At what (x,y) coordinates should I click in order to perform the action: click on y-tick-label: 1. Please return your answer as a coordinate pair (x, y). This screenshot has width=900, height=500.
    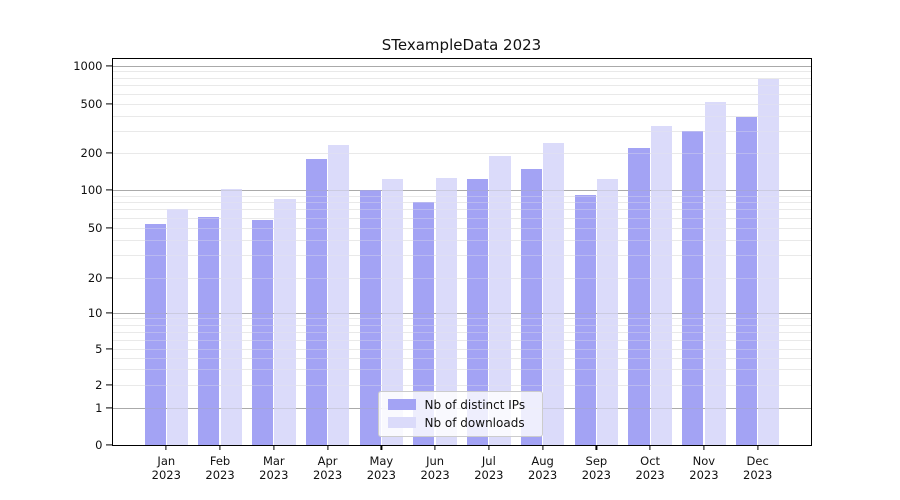
    Looking at the image, I should click on (99, 407).